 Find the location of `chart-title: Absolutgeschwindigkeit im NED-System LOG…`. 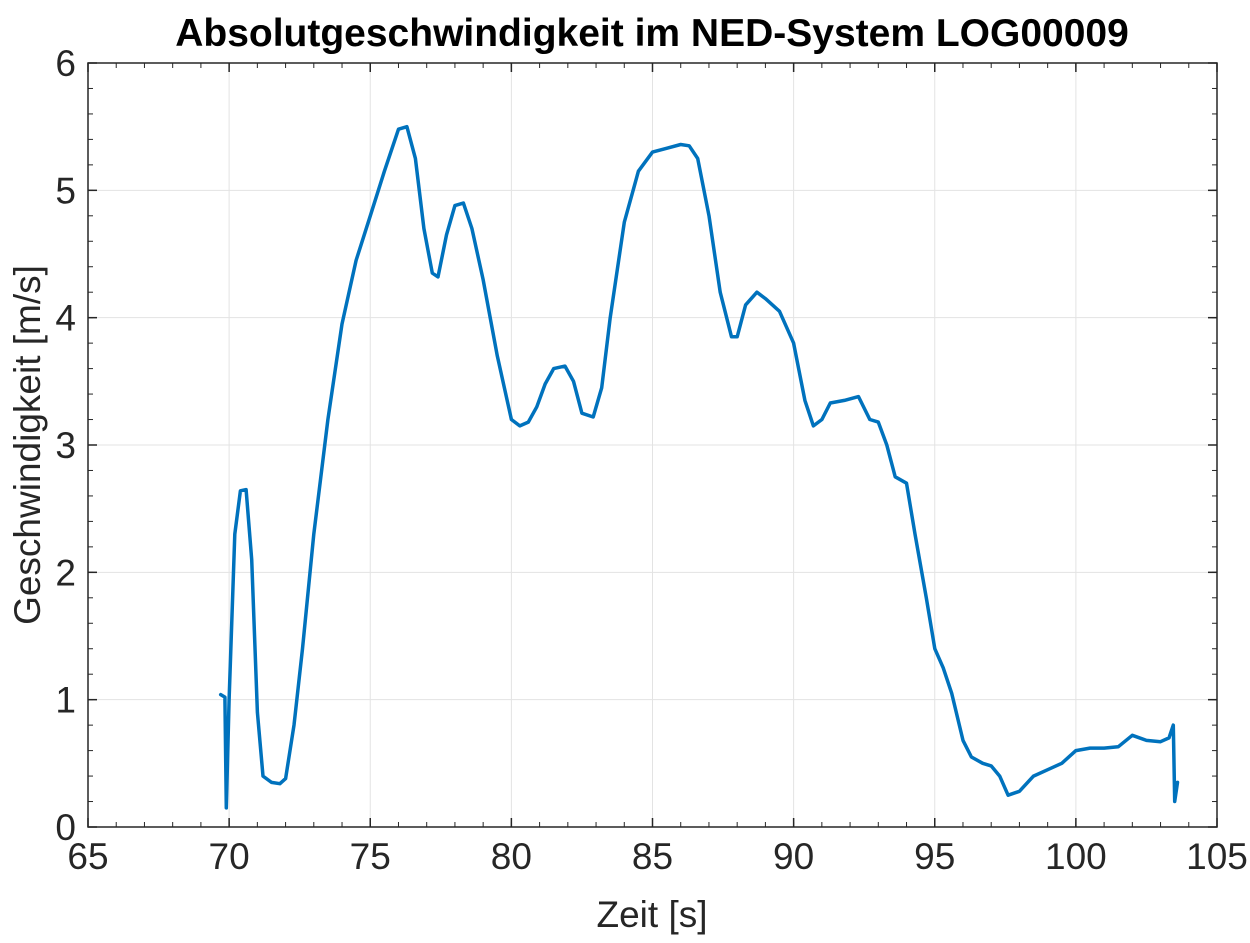

chart-title: Absolutgeschwindigkeit im NED-System LOG… is located at coordinates (652, 33).